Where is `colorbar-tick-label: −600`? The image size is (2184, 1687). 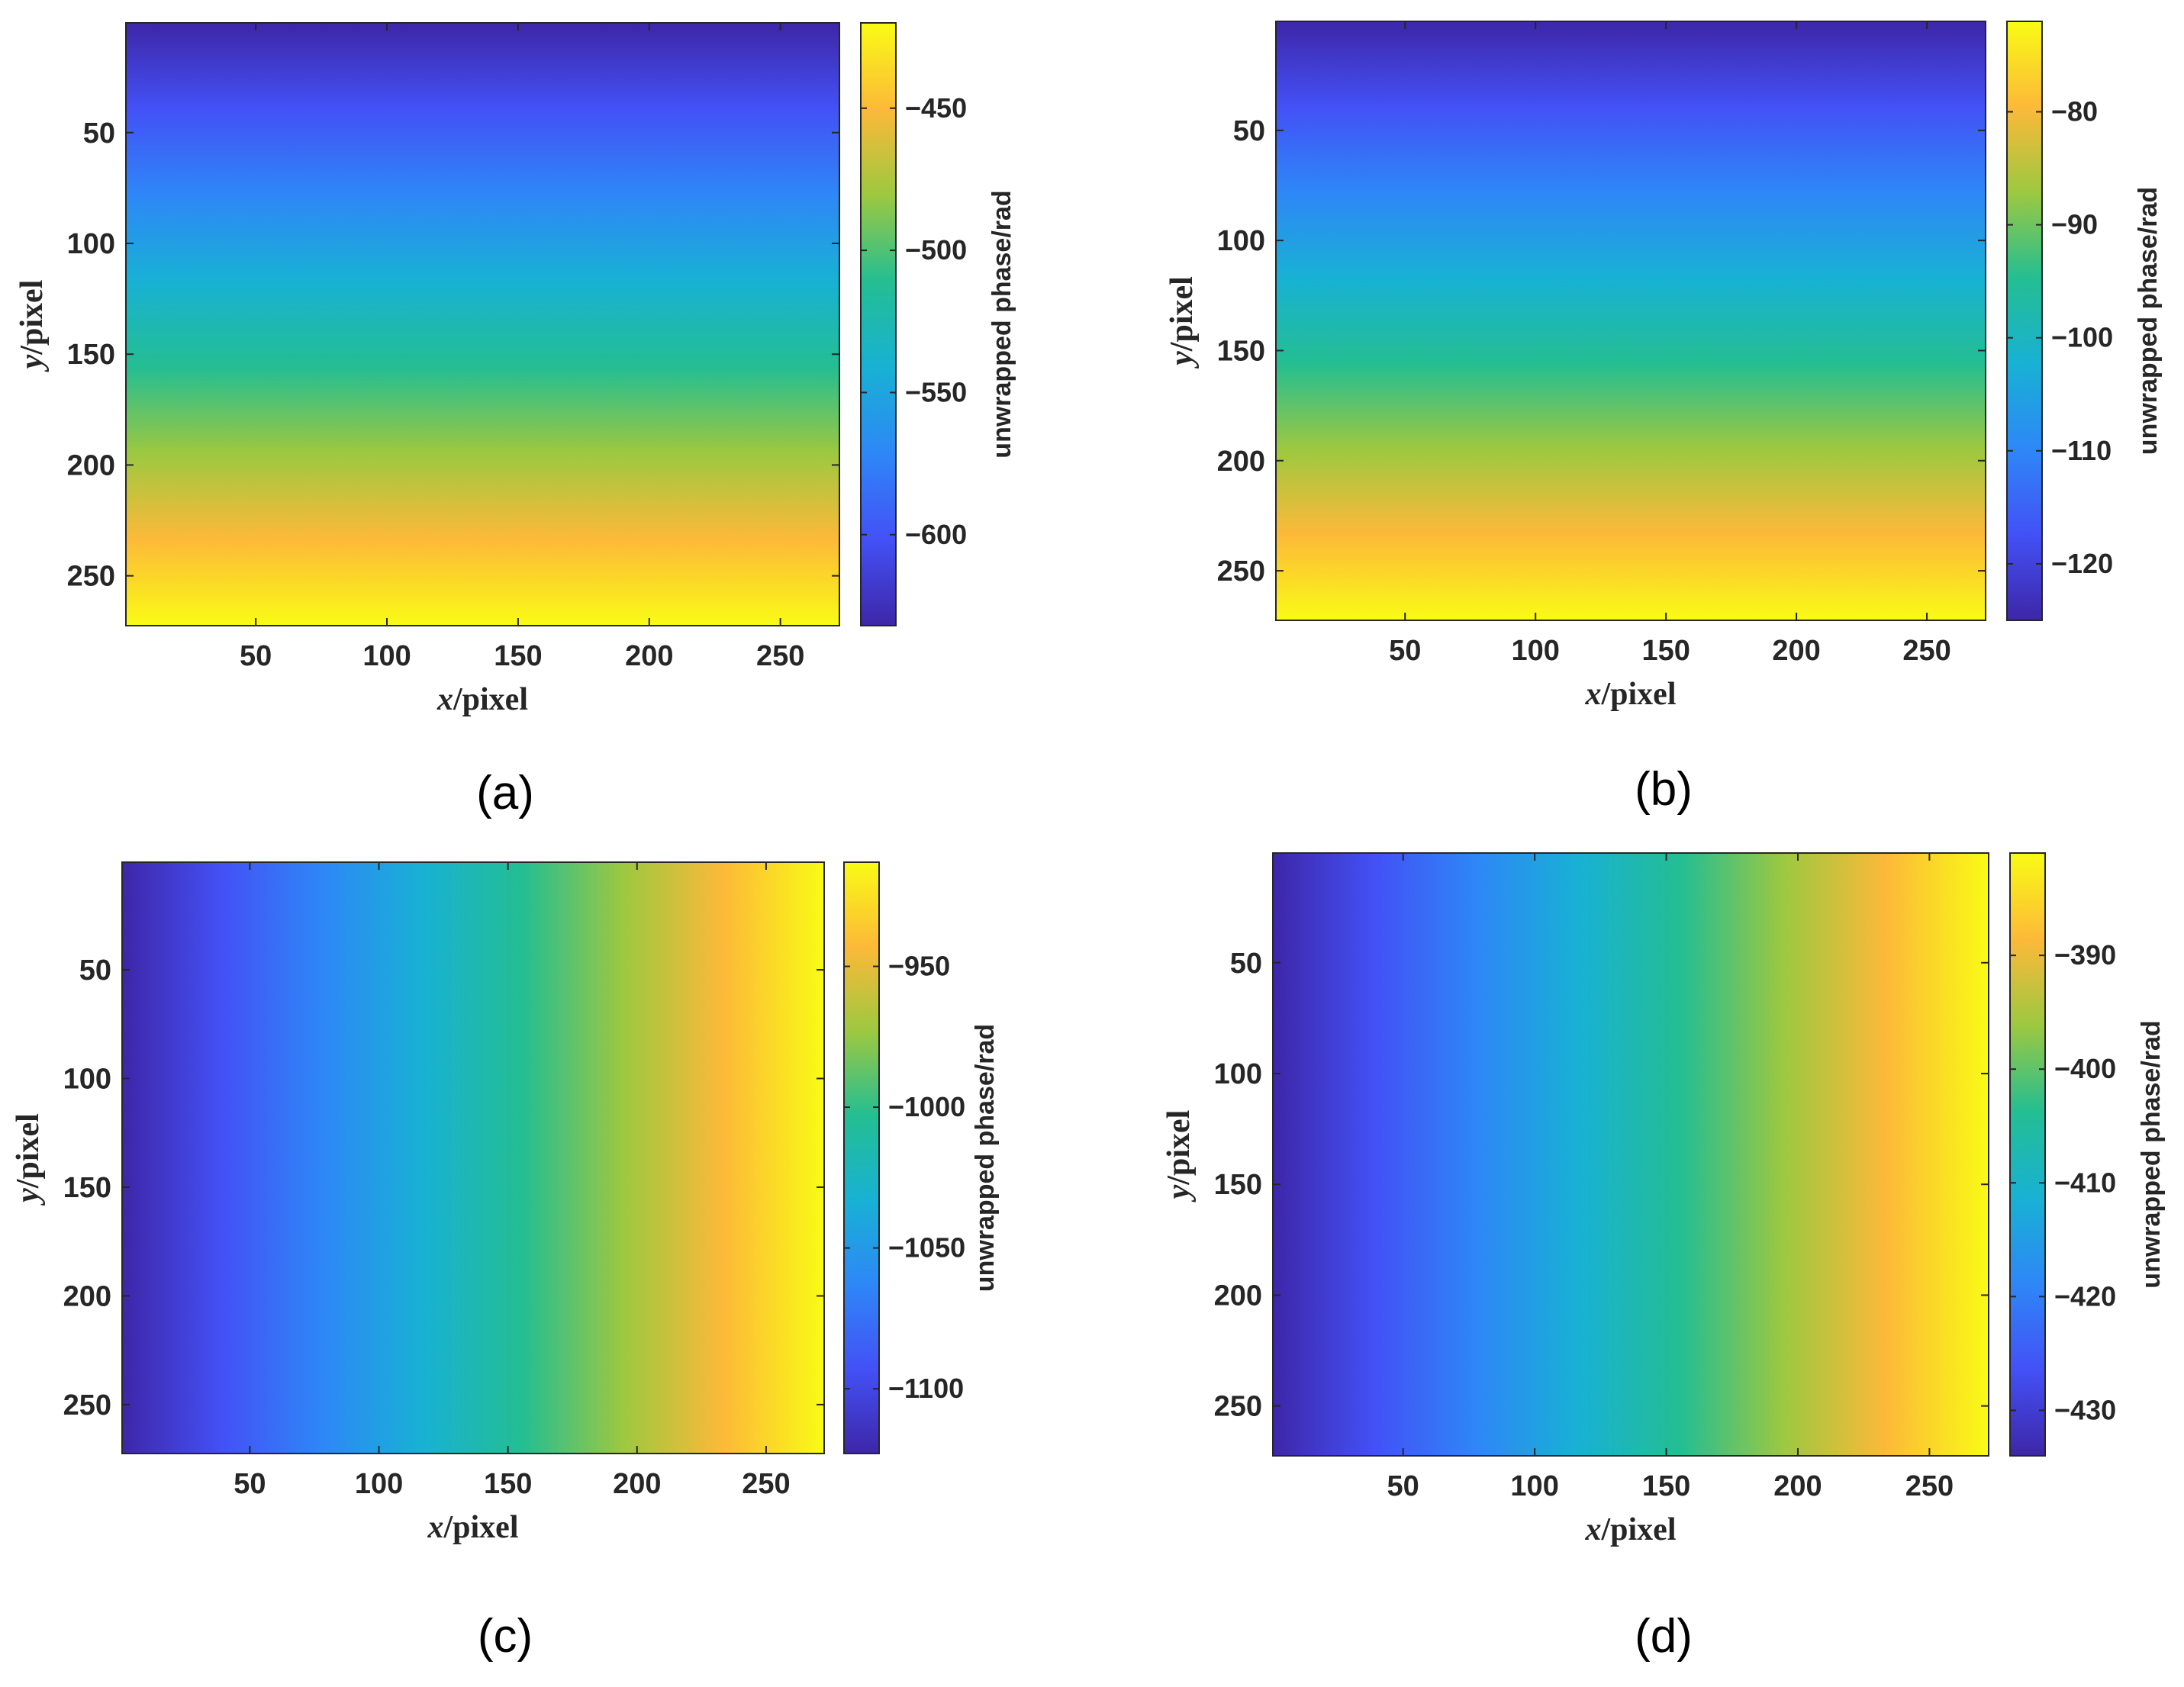 colorbar-tick-label: −600 is located at coordinates (936, 534).